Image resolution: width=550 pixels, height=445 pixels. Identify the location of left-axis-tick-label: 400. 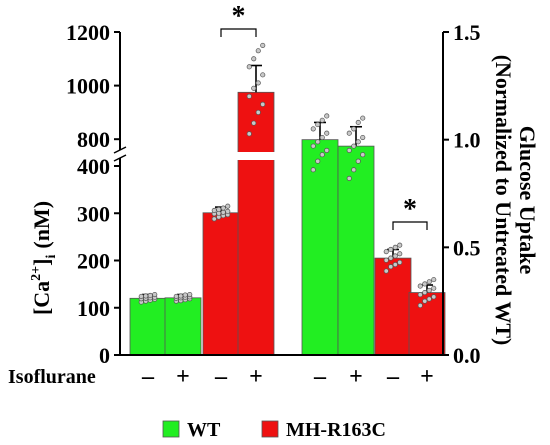
(93, 166).